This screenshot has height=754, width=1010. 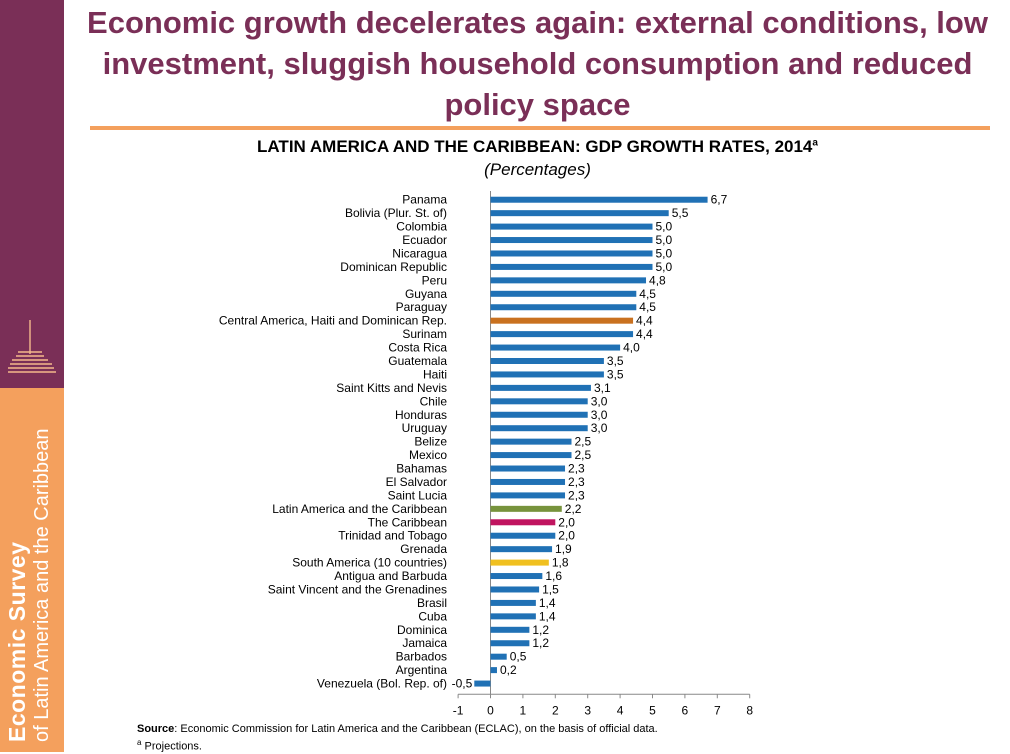 I want to click on category-label: Honduras, so click(x=421, y=415).